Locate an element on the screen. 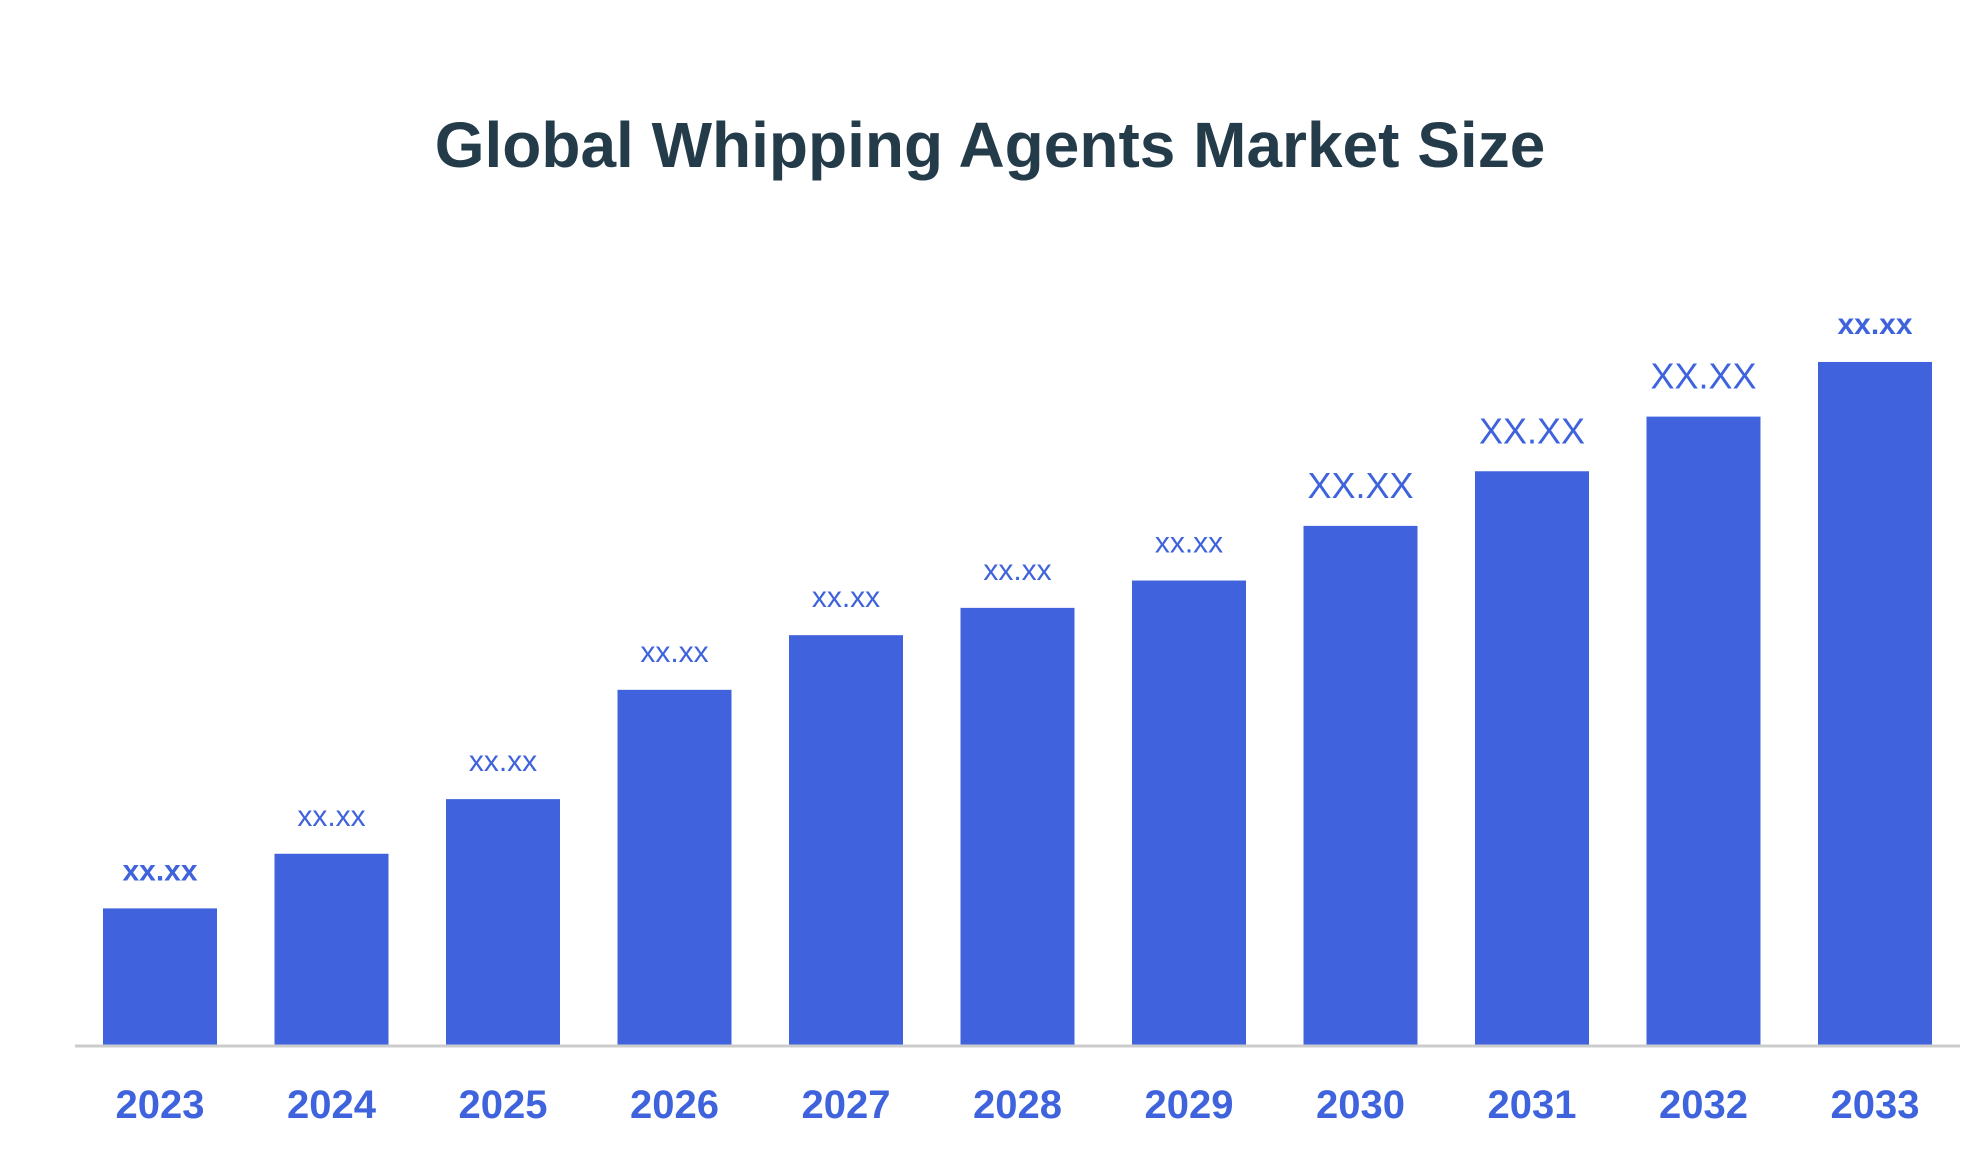 This screenshot has width=1980, height=1155. x-tick-label-2028: 2028 is located at coordinates (1017, 1105).